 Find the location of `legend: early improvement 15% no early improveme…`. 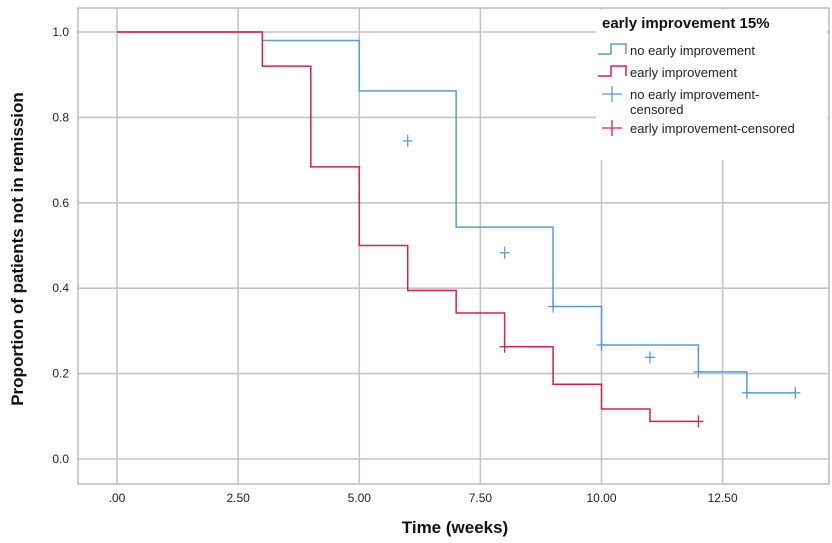

legend: early improvement 15% no early improveme… is located at coordinates (696, 75).